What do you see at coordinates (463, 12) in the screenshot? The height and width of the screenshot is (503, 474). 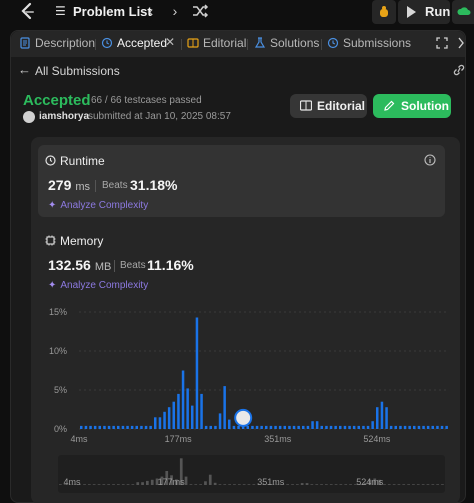 I see `submit-button` at bounding box center [463, 12].